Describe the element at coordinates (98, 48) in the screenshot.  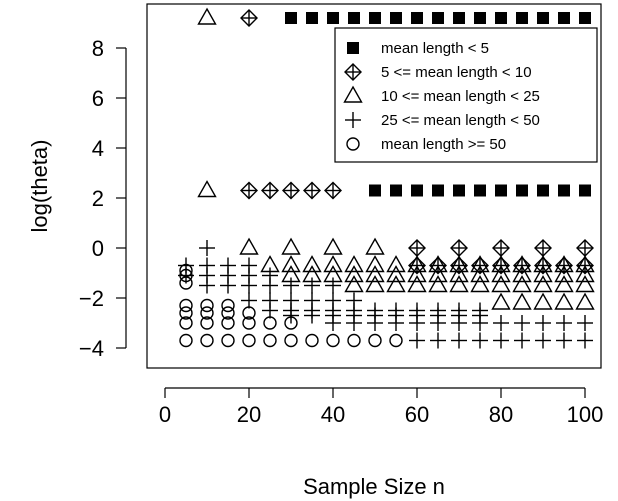
I see `y-tick-label: 8` at that location.